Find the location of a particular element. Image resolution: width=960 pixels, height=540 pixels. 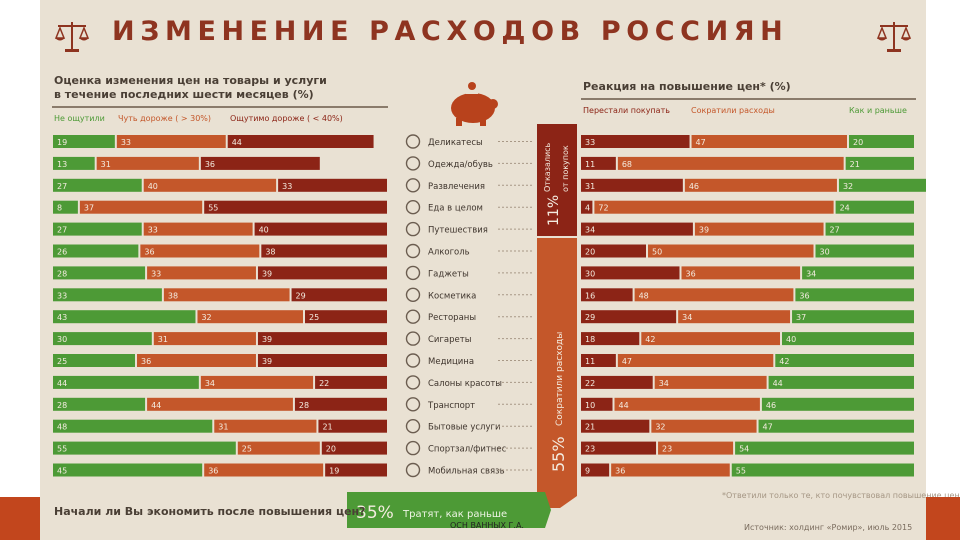

right-bar-label: 72 is located at coordinates (603, 208).